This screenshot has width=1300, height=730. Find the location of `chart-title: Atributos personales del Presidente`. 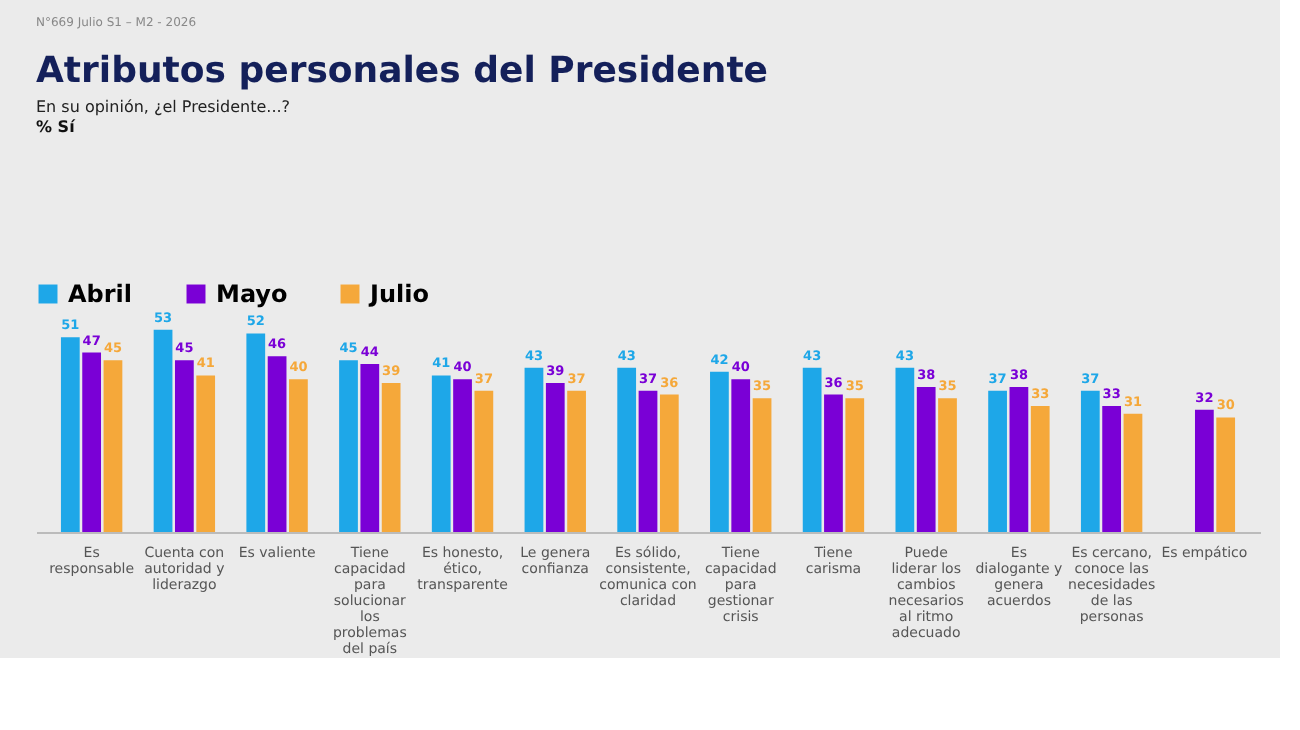

chart-title: Atributos personales del Presidente is located at coordinates (402, 71).